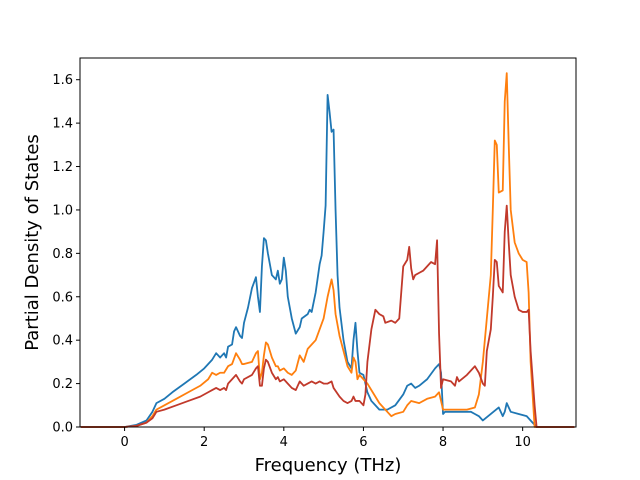 The height and width of the screenshot is (480, 640). I want to click on x-tick-label: 0, so click(124, 442).